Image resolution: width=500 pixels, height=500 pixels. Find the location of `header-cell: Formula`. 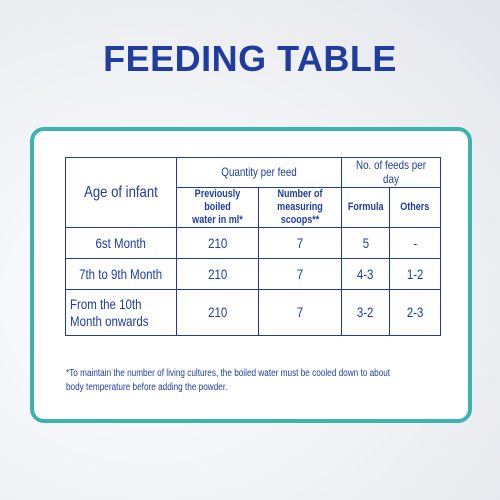

header-cell: Formula is located at coordinates (365, 207).